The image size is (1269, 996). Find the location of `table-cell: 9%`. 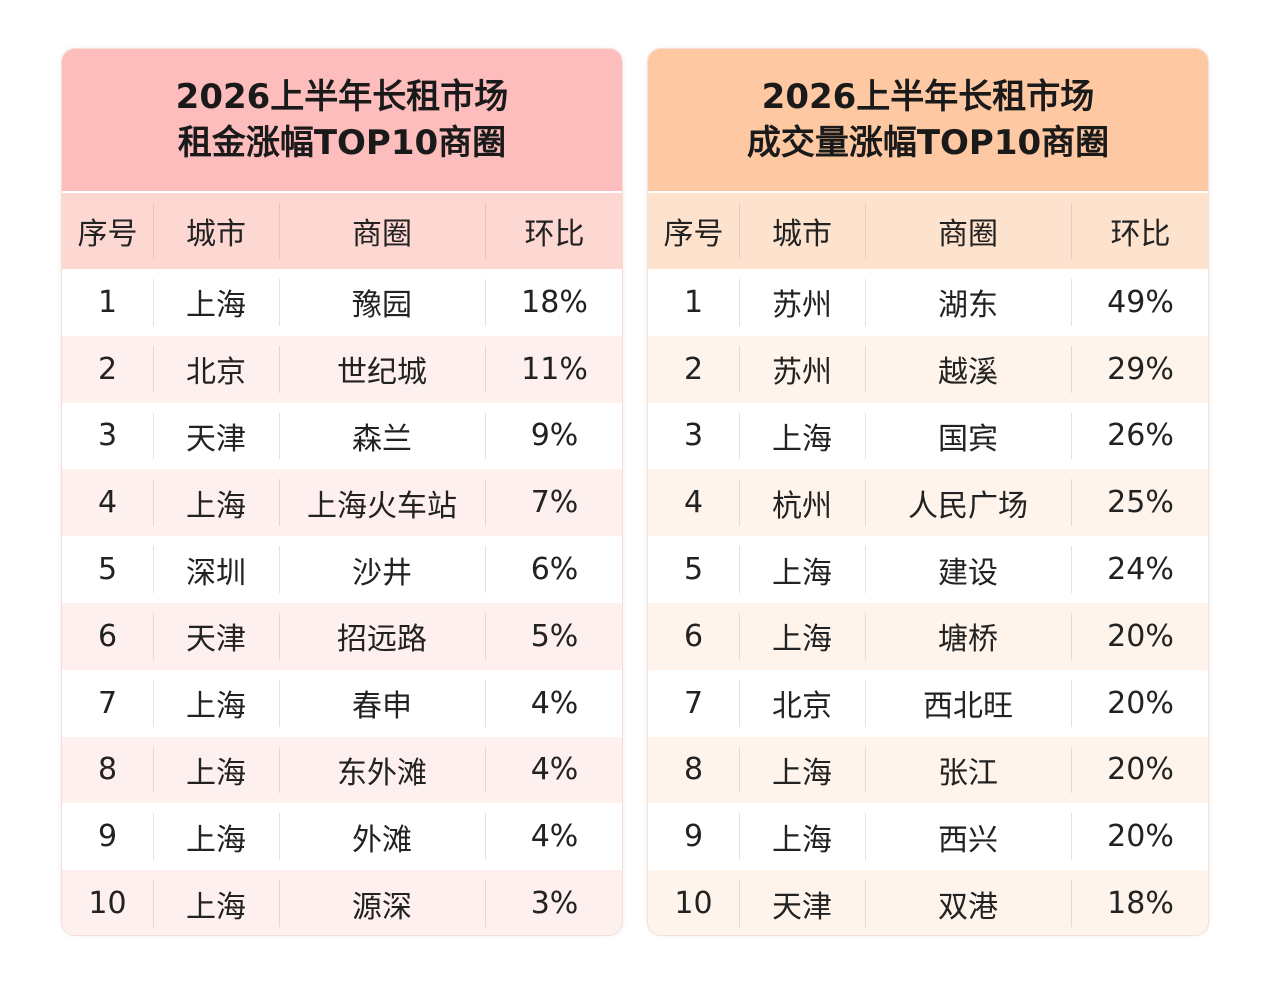

table-cell: 9% is located at coordinates (553, 436).